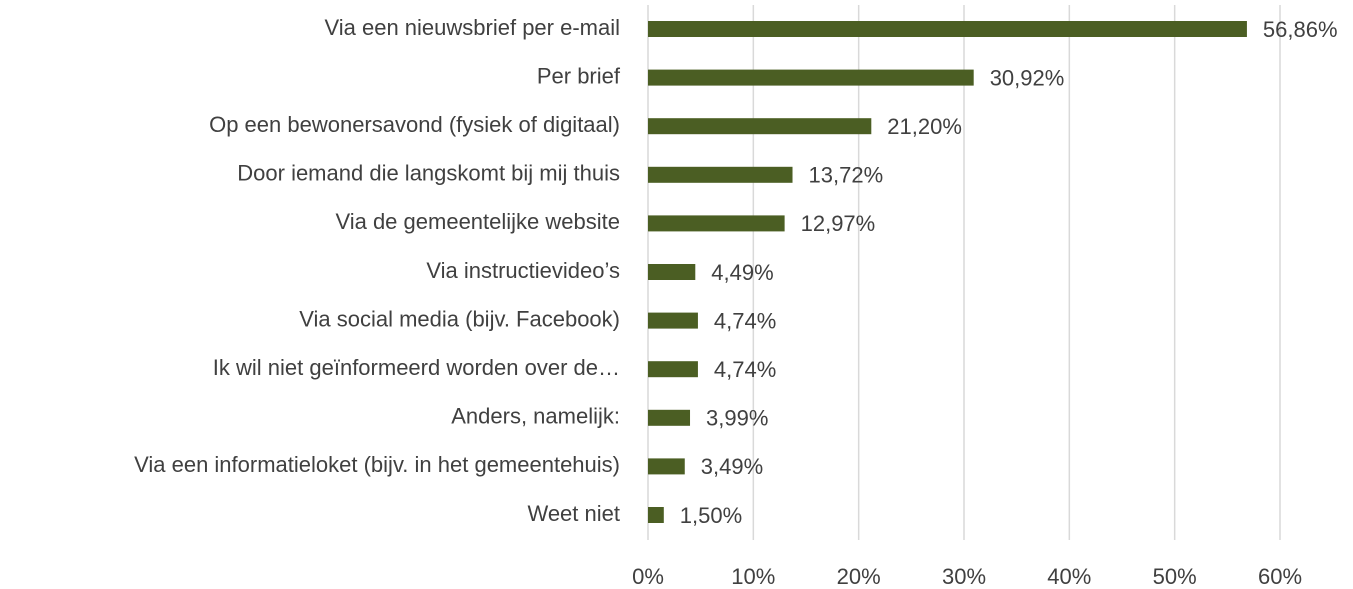 The image size is (1353, 589). Describe the element at coordinates (648, 576) in the screenshot. I see `x-tick-label: 0%` at that location.